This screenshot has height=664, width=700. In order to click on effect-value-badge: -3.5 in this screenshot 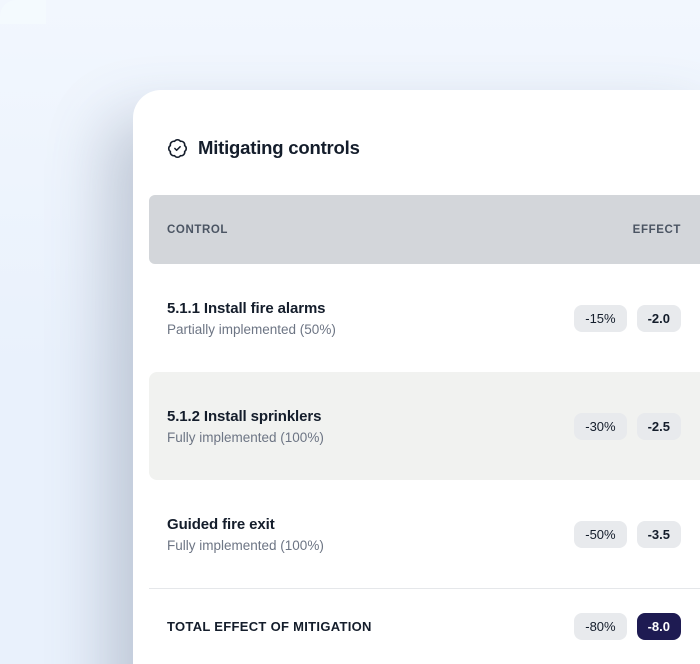, I will do `click(658, 534)`.